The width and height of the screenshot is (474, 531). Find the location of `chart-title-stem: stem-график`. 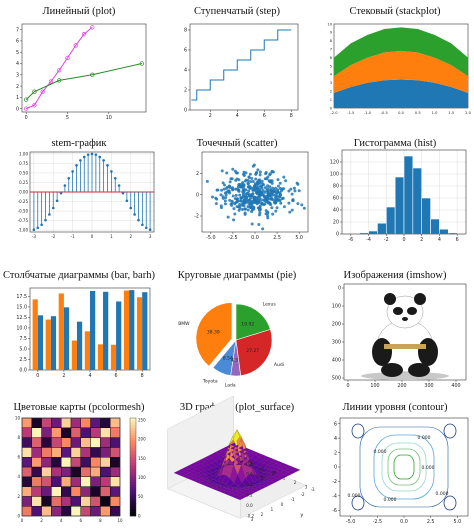

chart-title-stem: stem-график is located at coordinates (79, 143).